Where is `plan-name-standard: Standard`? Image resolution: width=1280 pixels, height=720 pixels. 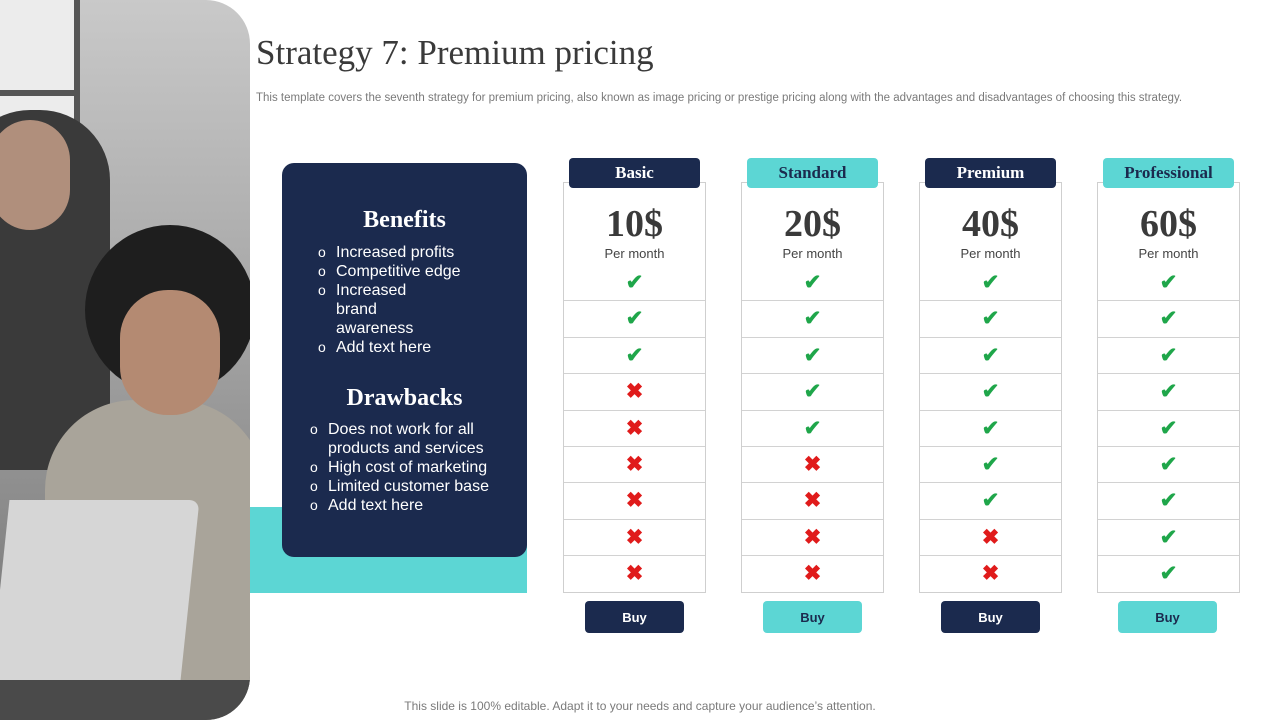
plan-name-standard: Standard is located at coordinates (812, 173).